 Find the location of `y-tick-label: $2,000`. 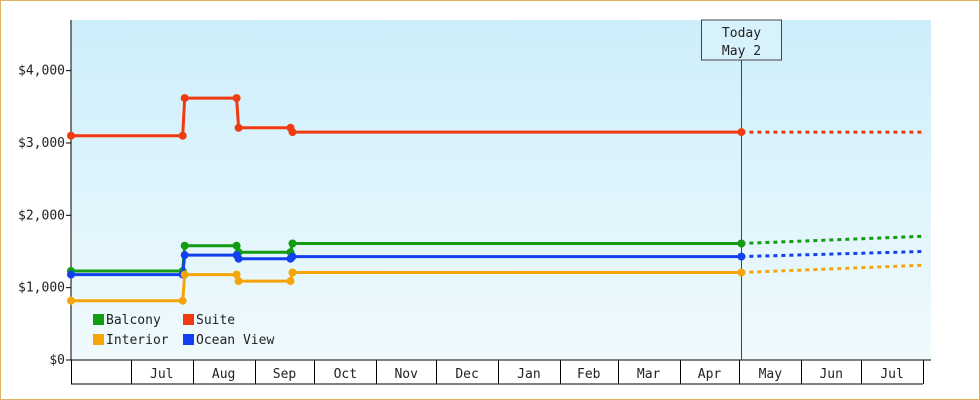

y-tick-label: $2,000 is located at coordinates (41, 215).